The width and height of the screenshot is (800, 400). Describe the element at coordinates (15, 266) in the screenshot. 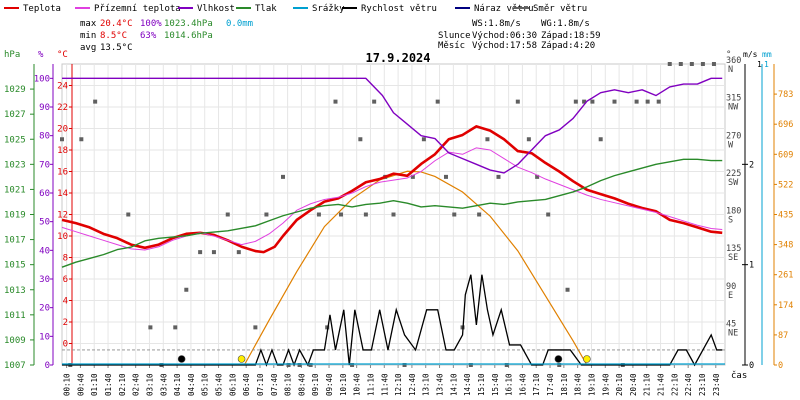

I see `pressure-tick-label: 1015` at that location.